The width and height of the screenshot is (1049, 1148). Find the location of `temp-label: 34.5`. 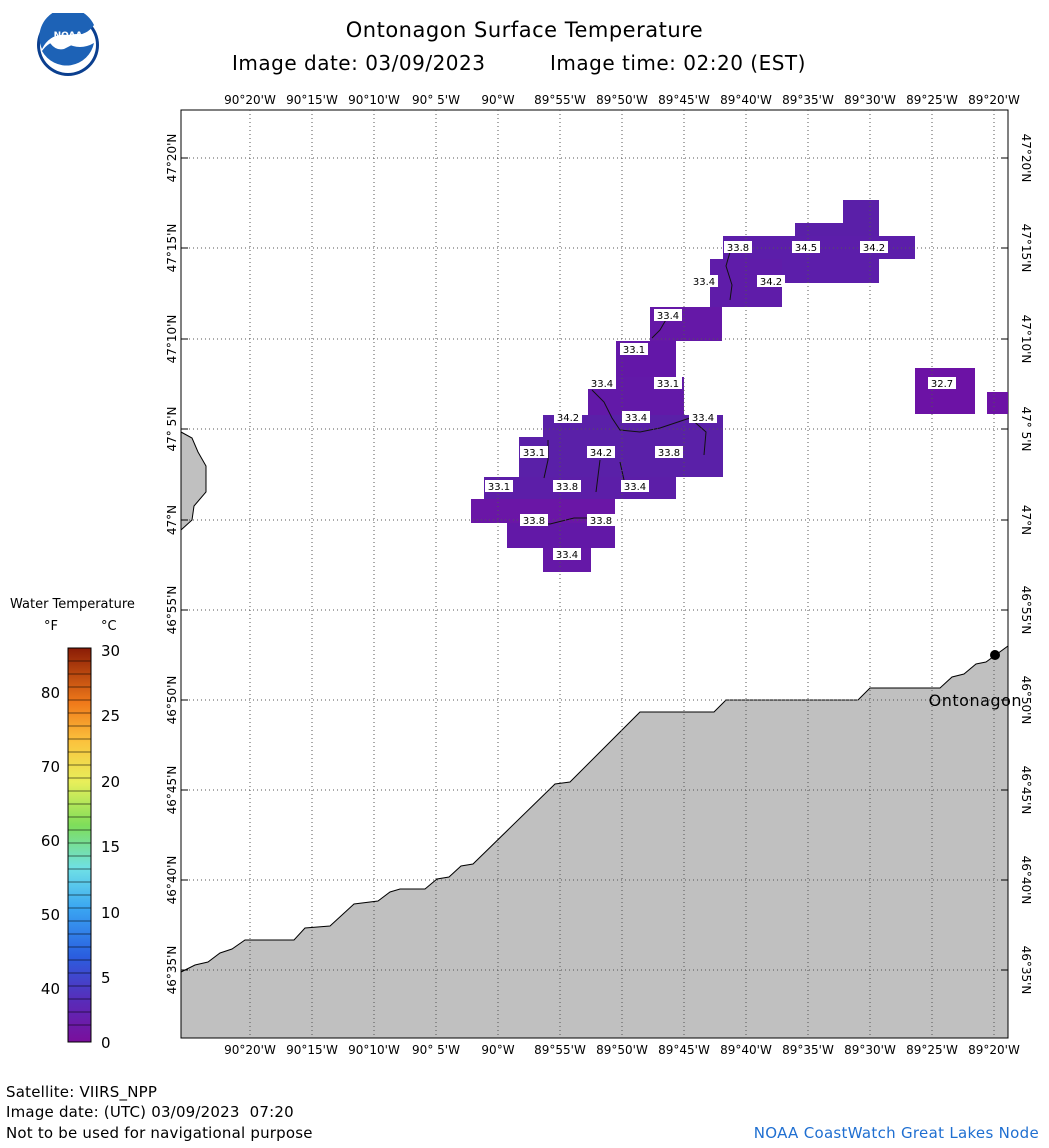

temp-label: 34.5 is located at coordinates (806, 247).